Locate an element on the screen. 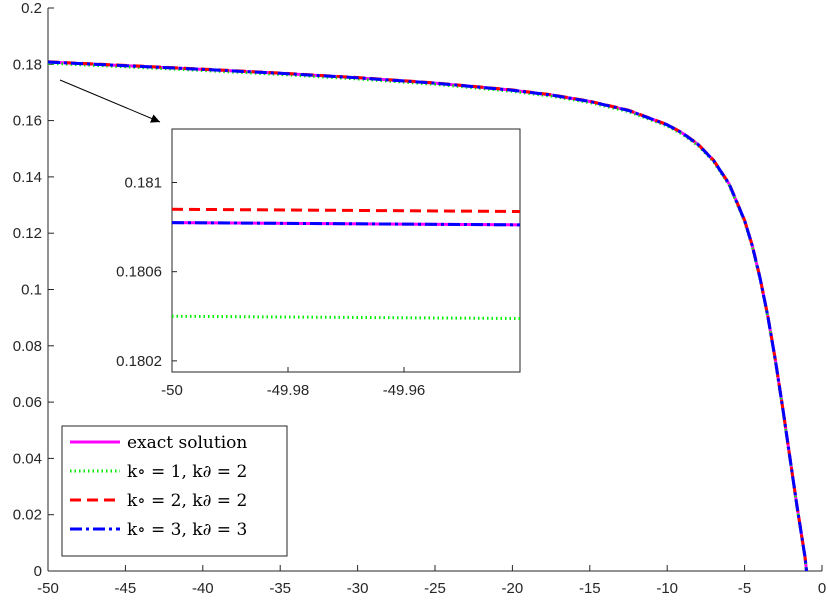 The height and width of the screenshot is (600, 830). y-tick-label: 0.1 is located at coordinates (31, 290).